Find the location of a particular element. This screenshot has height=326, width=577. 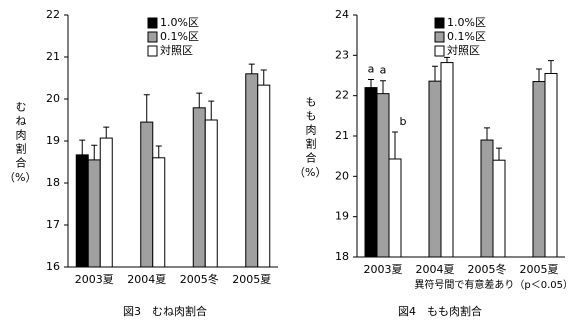

significance-letter: b is located at coordinates (403, 121).